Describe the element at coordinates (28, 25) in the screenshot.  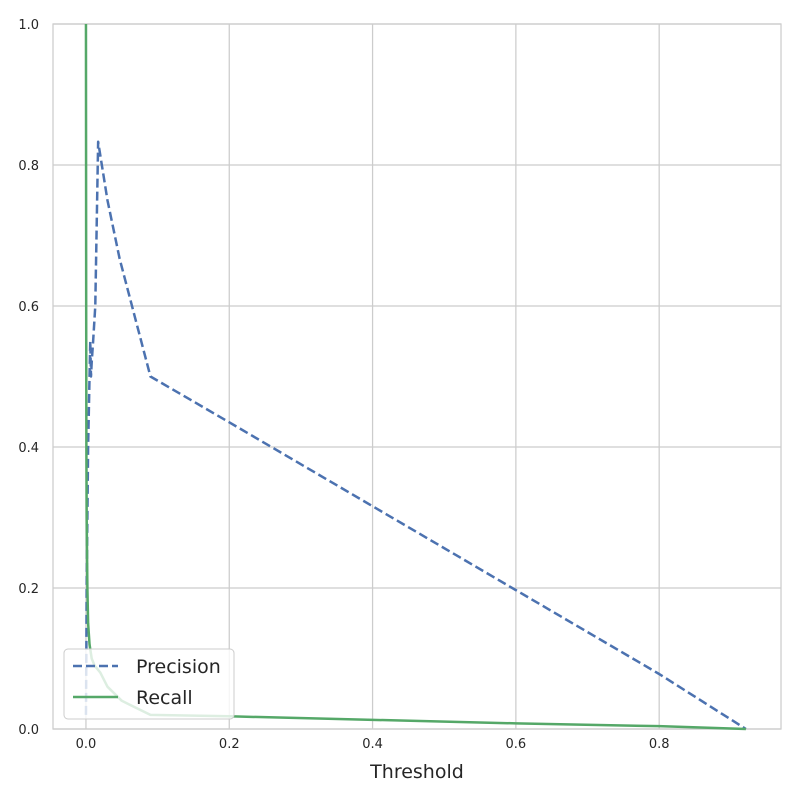
I see `y-tick-label: 1.0` at that location.